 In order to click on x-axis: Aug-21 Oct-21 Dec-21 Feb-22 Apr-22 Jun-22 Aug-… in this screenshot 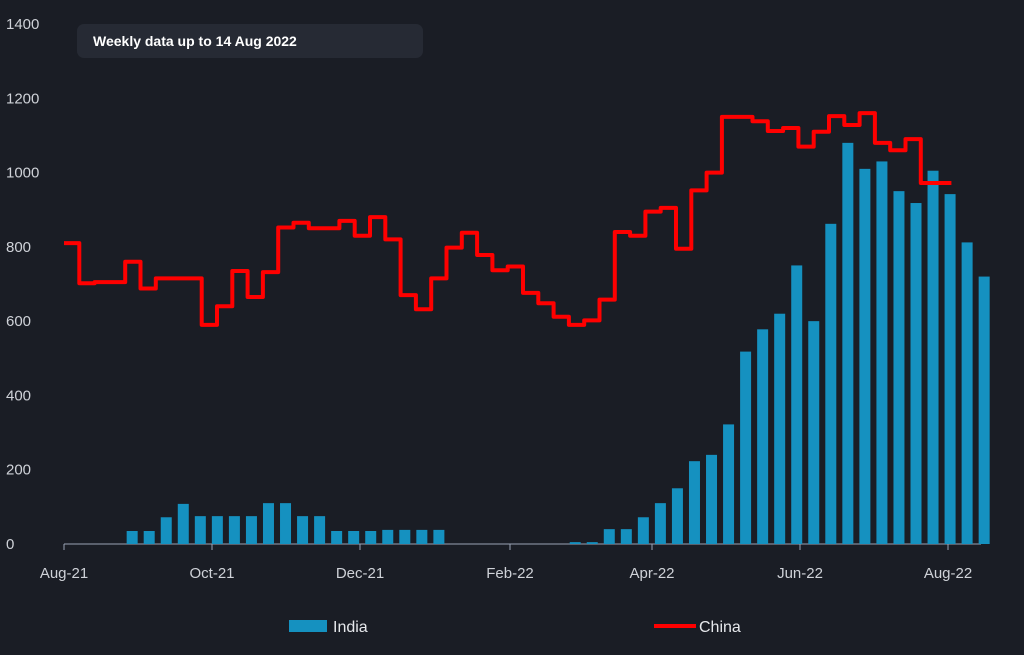, I will do `click(510, 562)`.